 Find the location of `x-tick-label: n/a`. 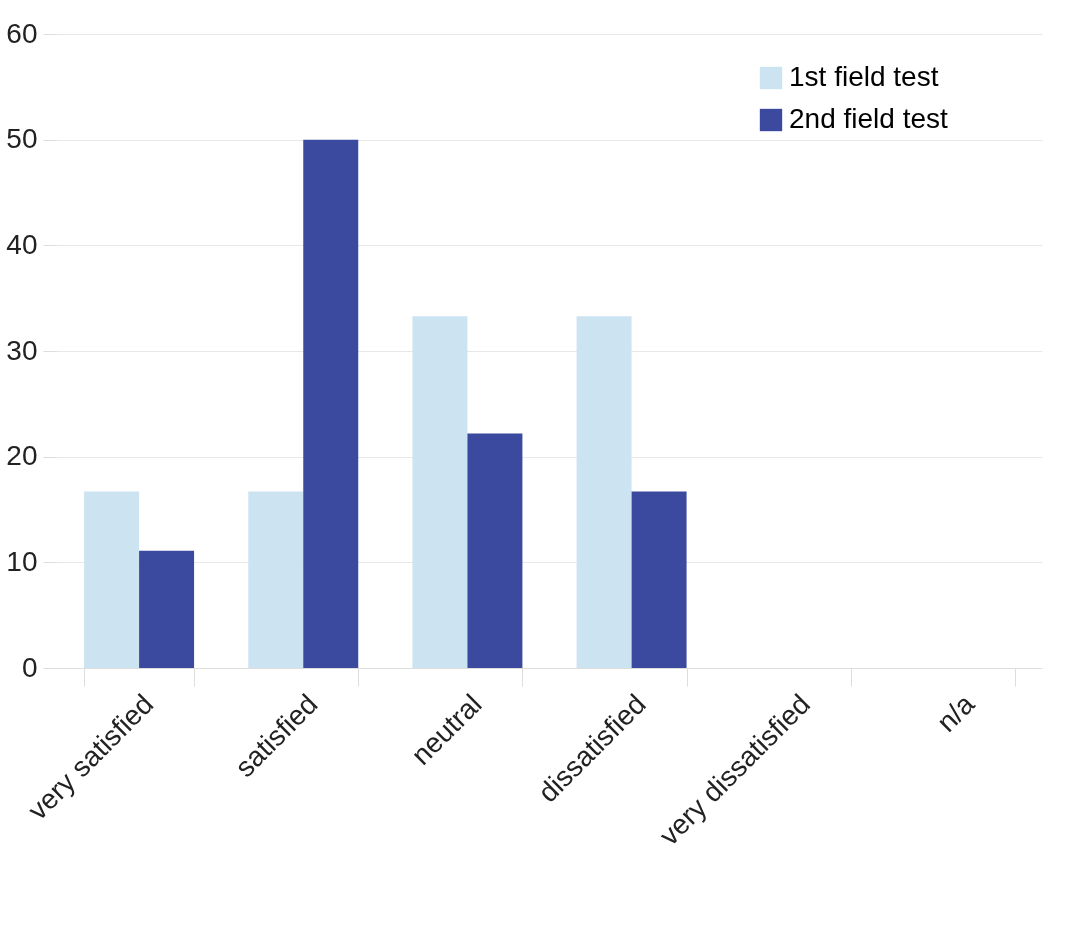

x-tick-label: n/a is located at coordinates (955, 713).